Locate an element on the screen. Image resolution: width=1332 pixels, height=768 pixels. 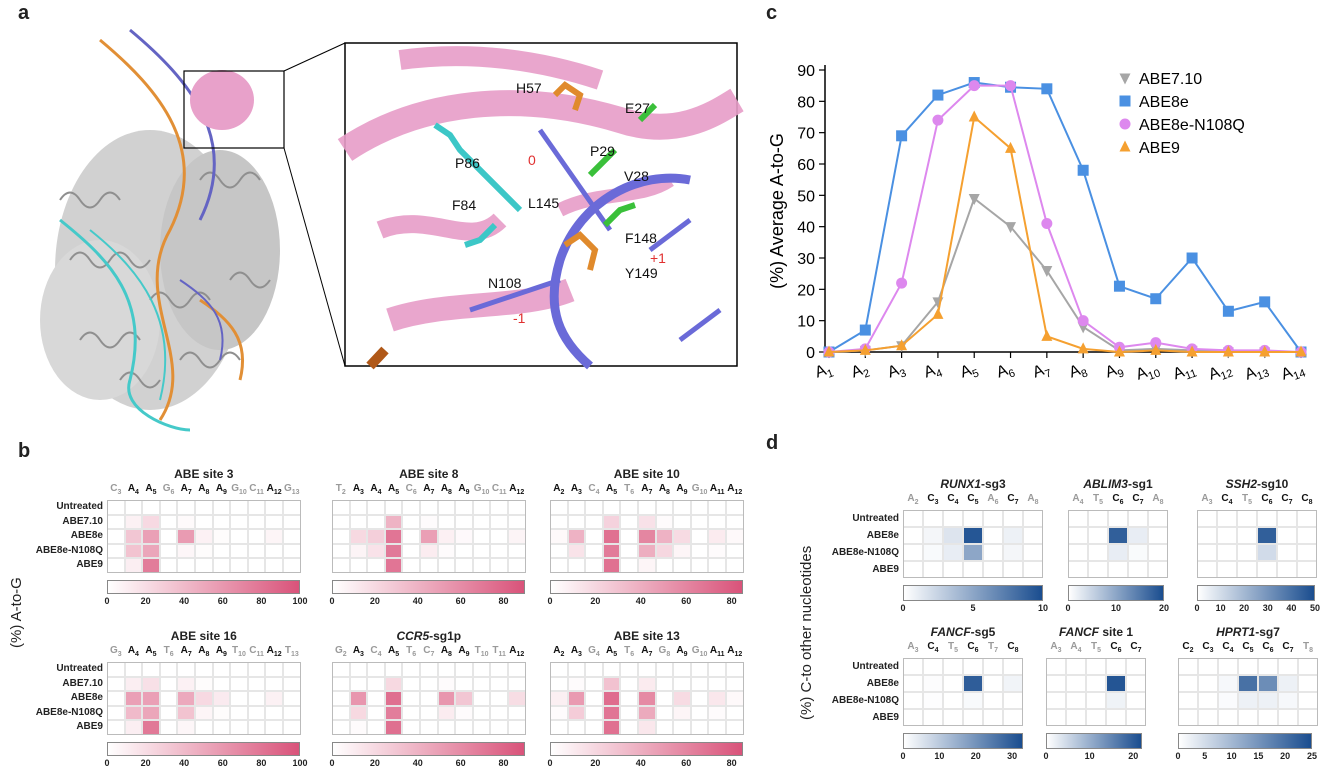
heatmap-row-label: ABE8e-N108Q is located at coordinates (865, 552).